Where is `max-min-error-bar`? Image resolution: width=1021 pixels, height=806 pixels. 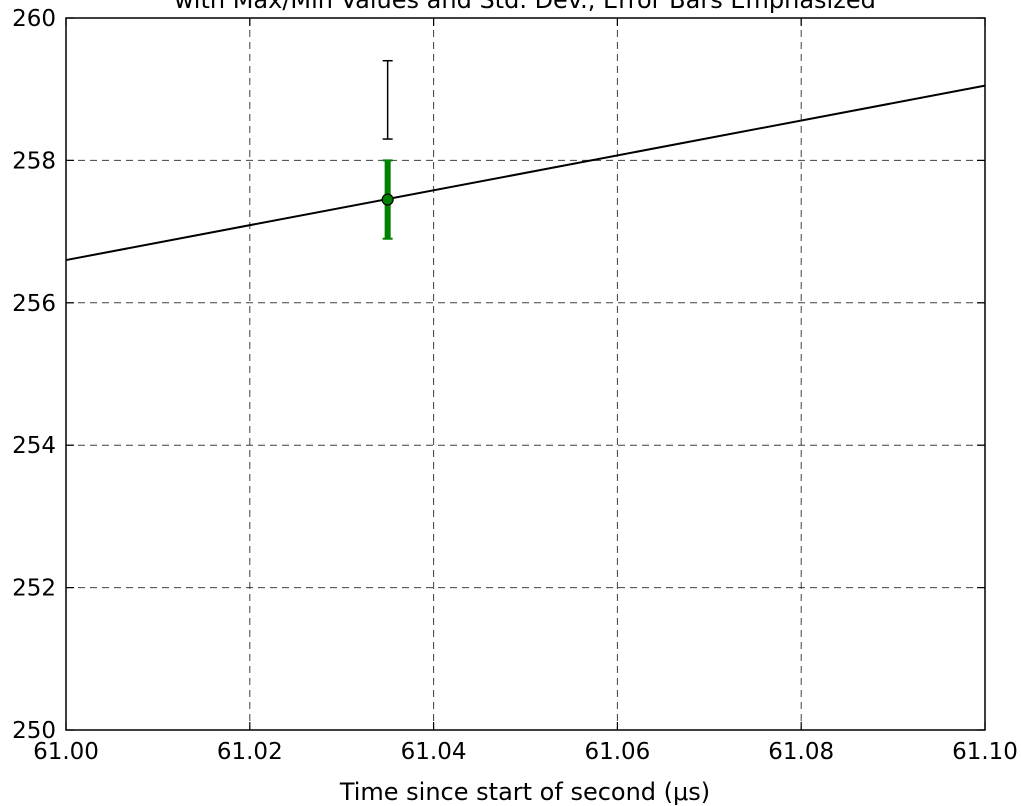
max-min-error-bar is located at coordinates (387, 99).